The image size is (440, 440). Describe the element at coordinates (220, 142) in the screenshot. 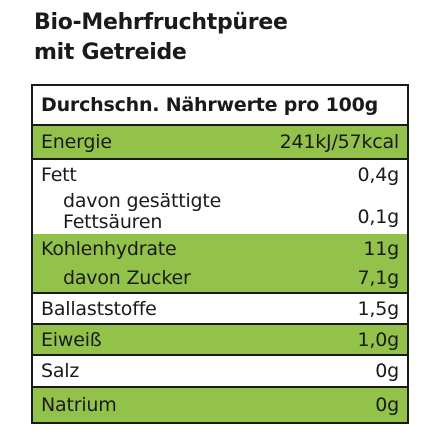

I see `row-energie: Energie 241kJ/57kcal` at that location.